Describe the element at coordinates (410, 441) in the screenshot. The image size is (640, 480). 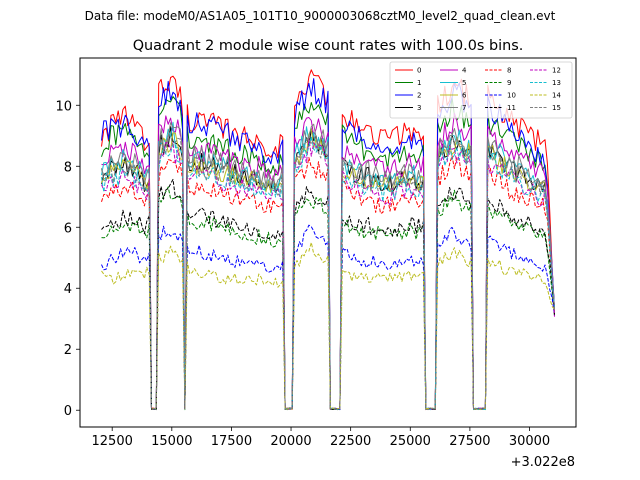
I see `x-tick-label: 25000` at that location.